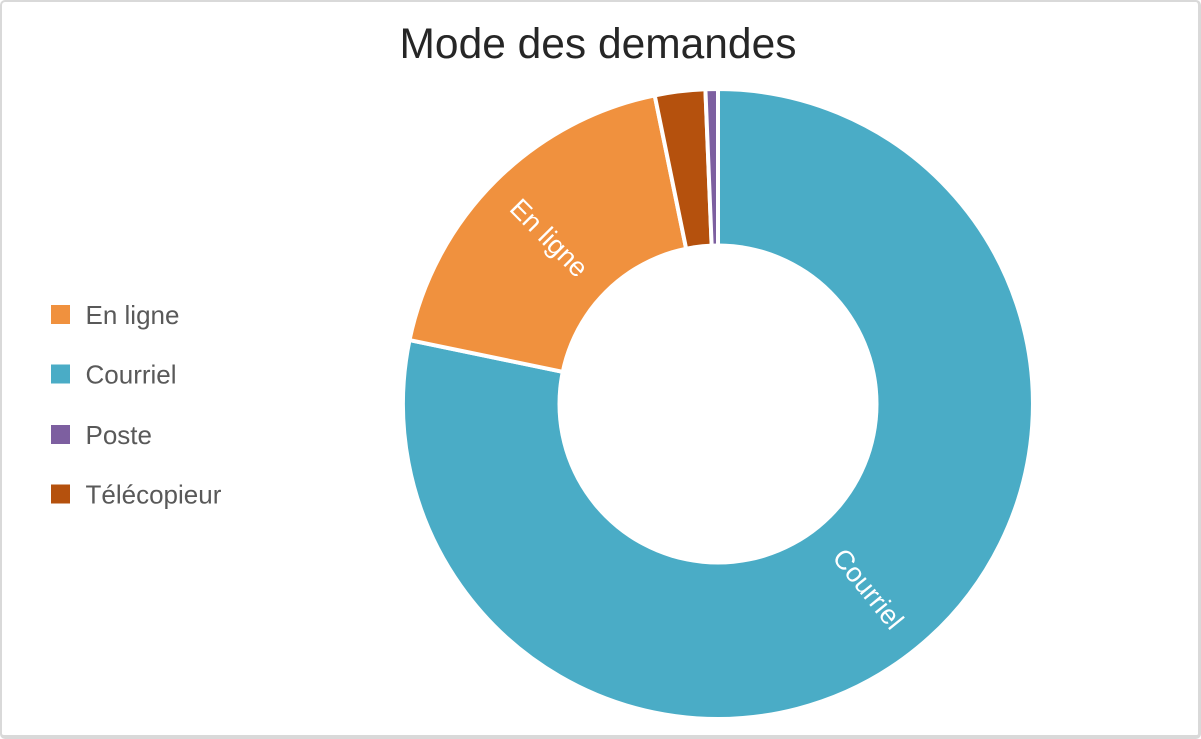 The image size is (1201, 739). Describe the element at coordinates (154, 495) in the screenshot. I see `svg-text: Télécopieur` at that location.